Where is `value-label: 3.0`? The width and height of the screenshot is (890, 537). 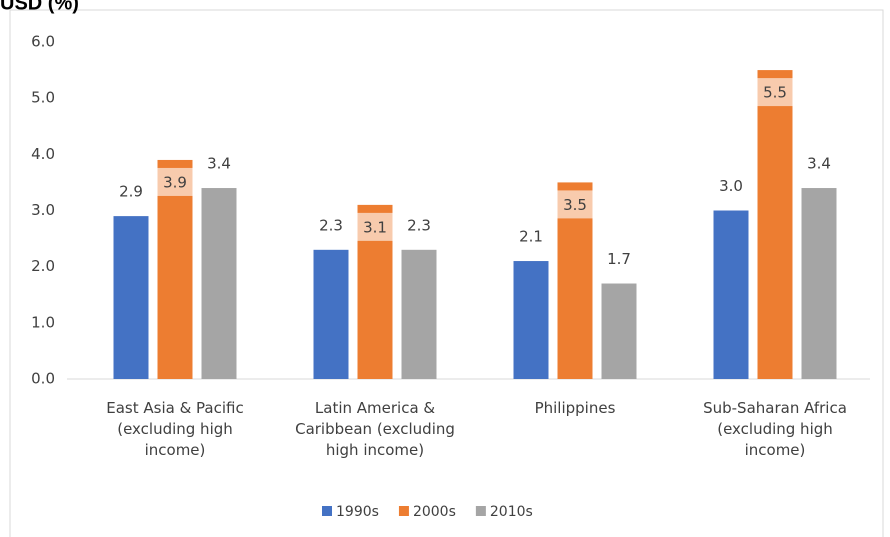 value-label: 3.0 is located at coordinates (731, 186).